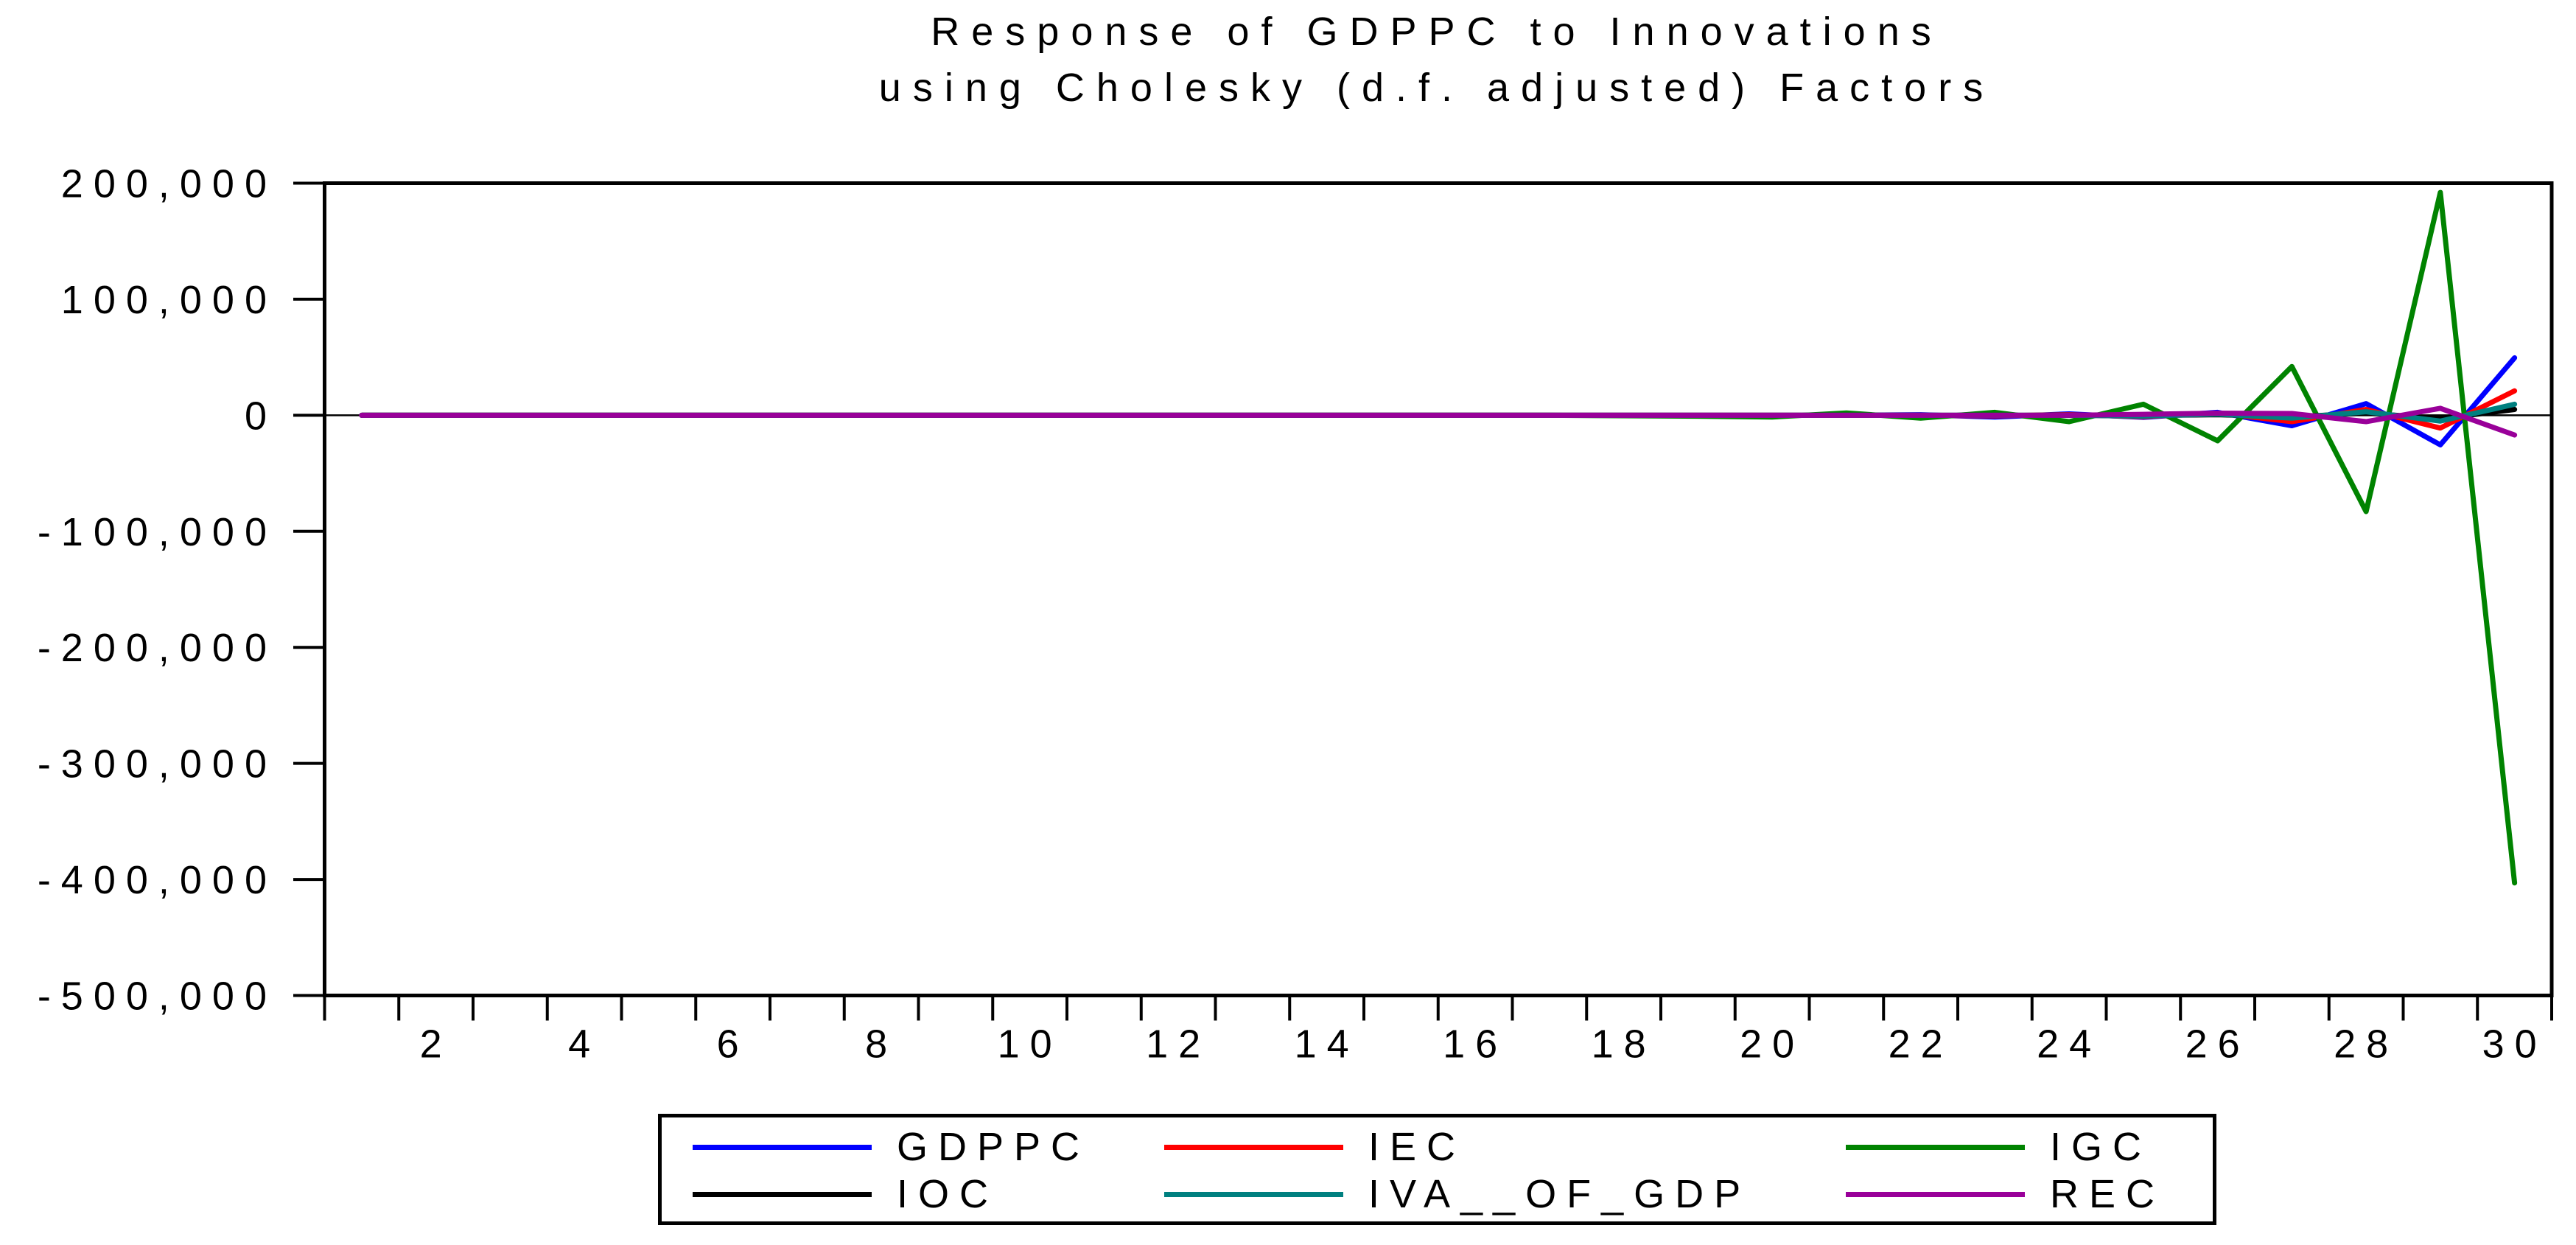 The image size is (2576, 1245). Describe the element at coordinates (584, 1044) in the screenshot. I see `x-tick-label: 4` at that location.